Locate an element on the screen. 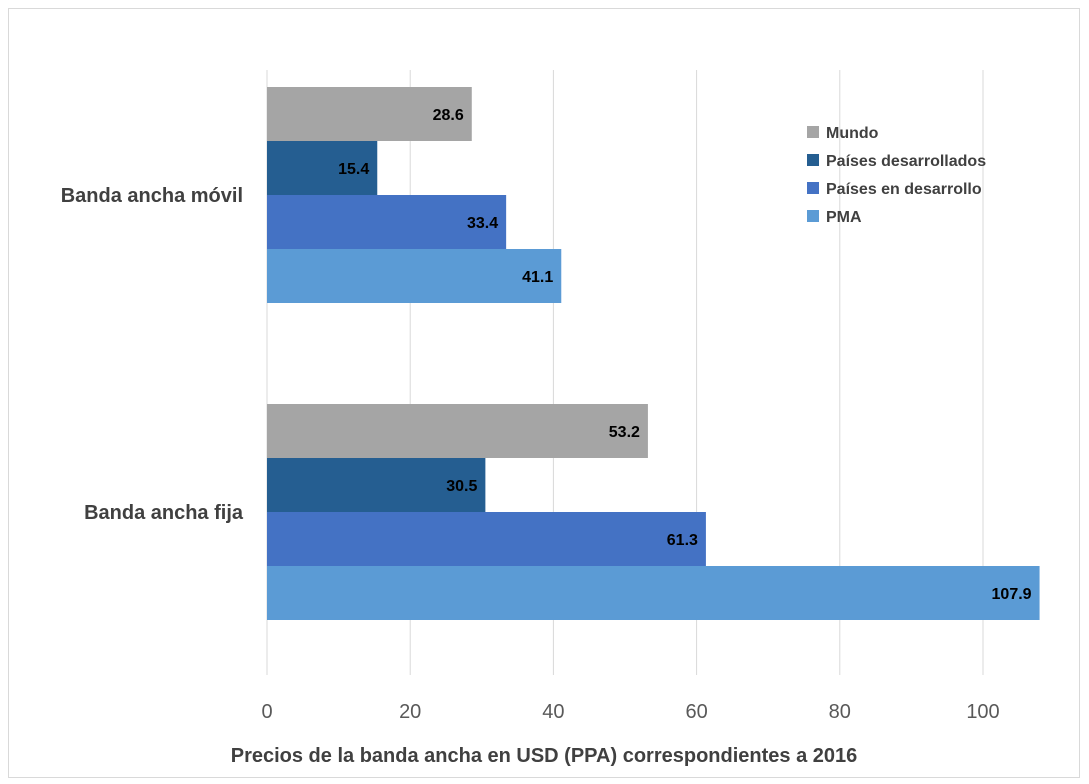  data-label: 28.6 is located at coordinates (448, 115).